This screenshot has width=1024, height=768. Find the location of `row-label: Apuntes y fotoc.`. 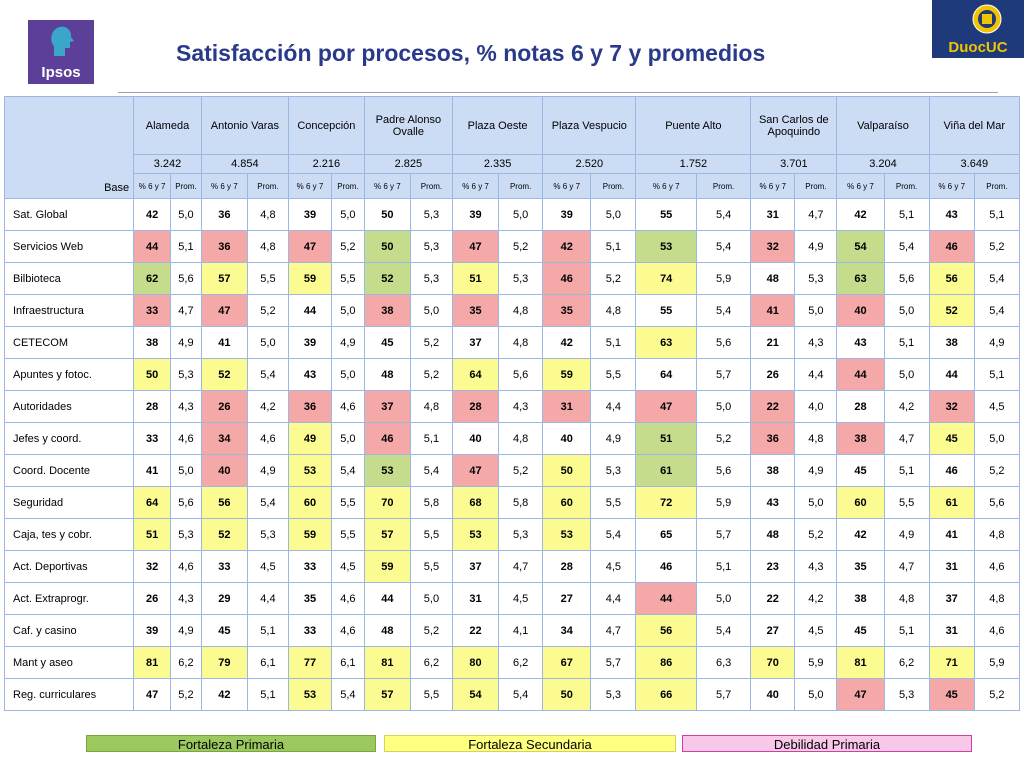

row-label: Apuntes y fotoc. is located at coordinates (69, 374).